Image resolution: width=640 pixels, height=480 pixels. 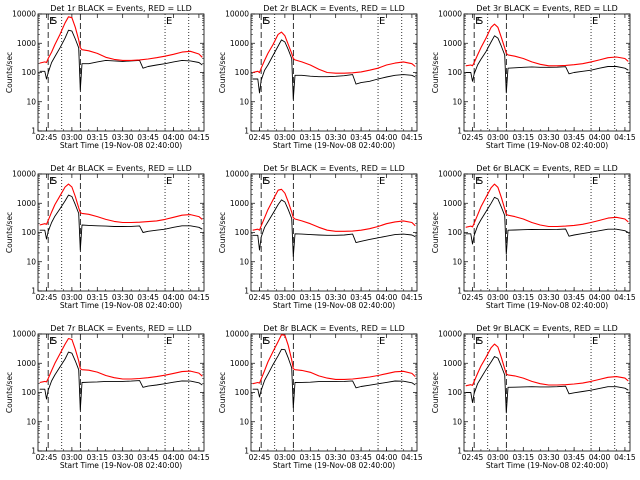 What do you see at coordinates (334, 328) in the screenshot?
I see `panel-title: Det 8r BLACK = Events, RED = LLD` at bounding box center [334, 328].